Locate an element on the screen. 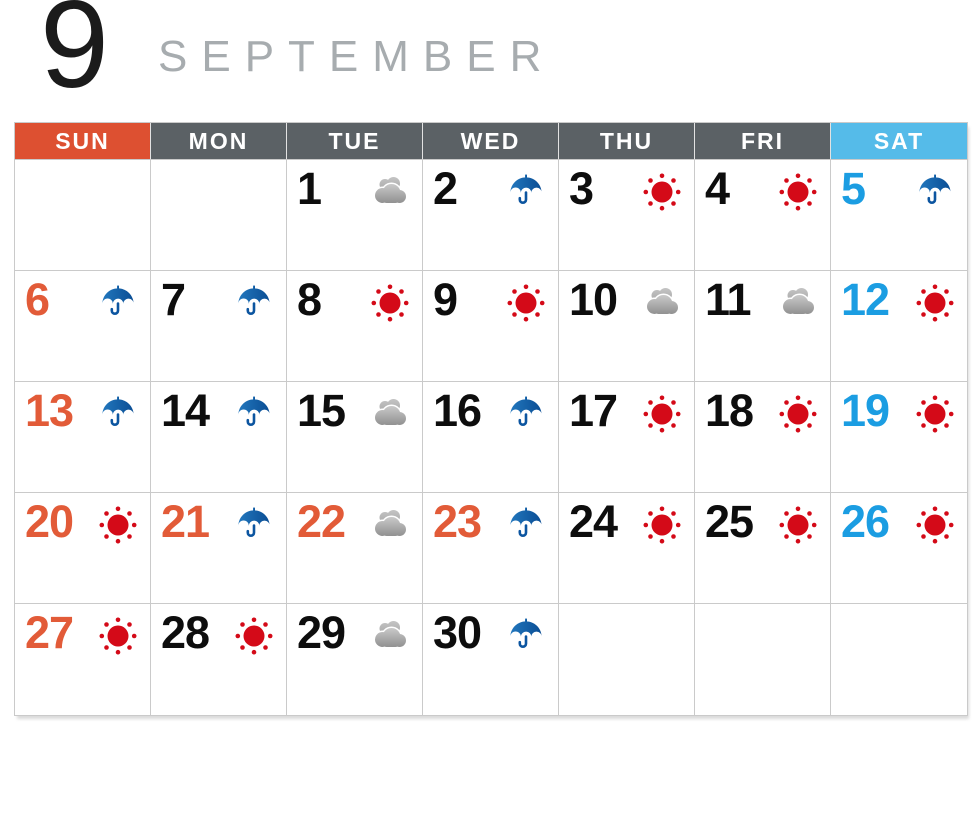  day-cell-11: 11 is located at coordinates (763, 326).